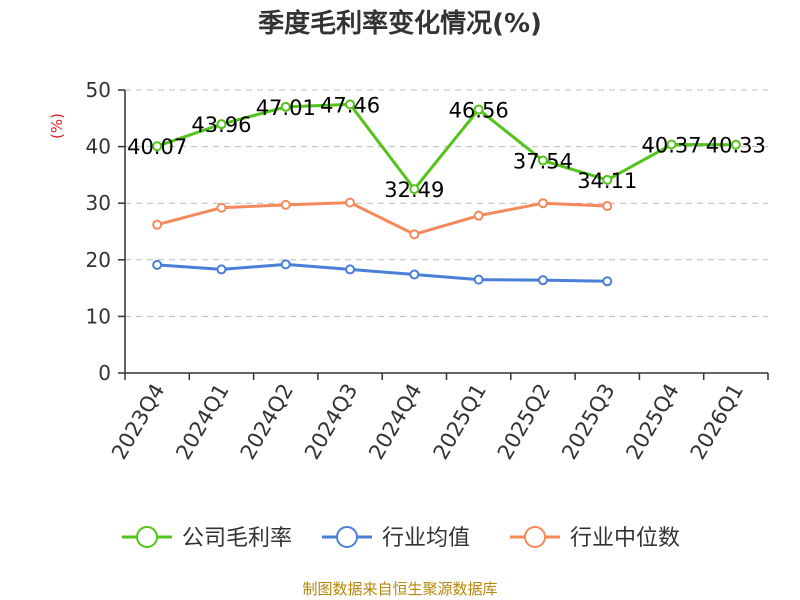 Image resolution: width=800 pixels, height=600 pixels. I want to click on y-tick-labels: 0 10 20 30 40 50, so click(98, 231).